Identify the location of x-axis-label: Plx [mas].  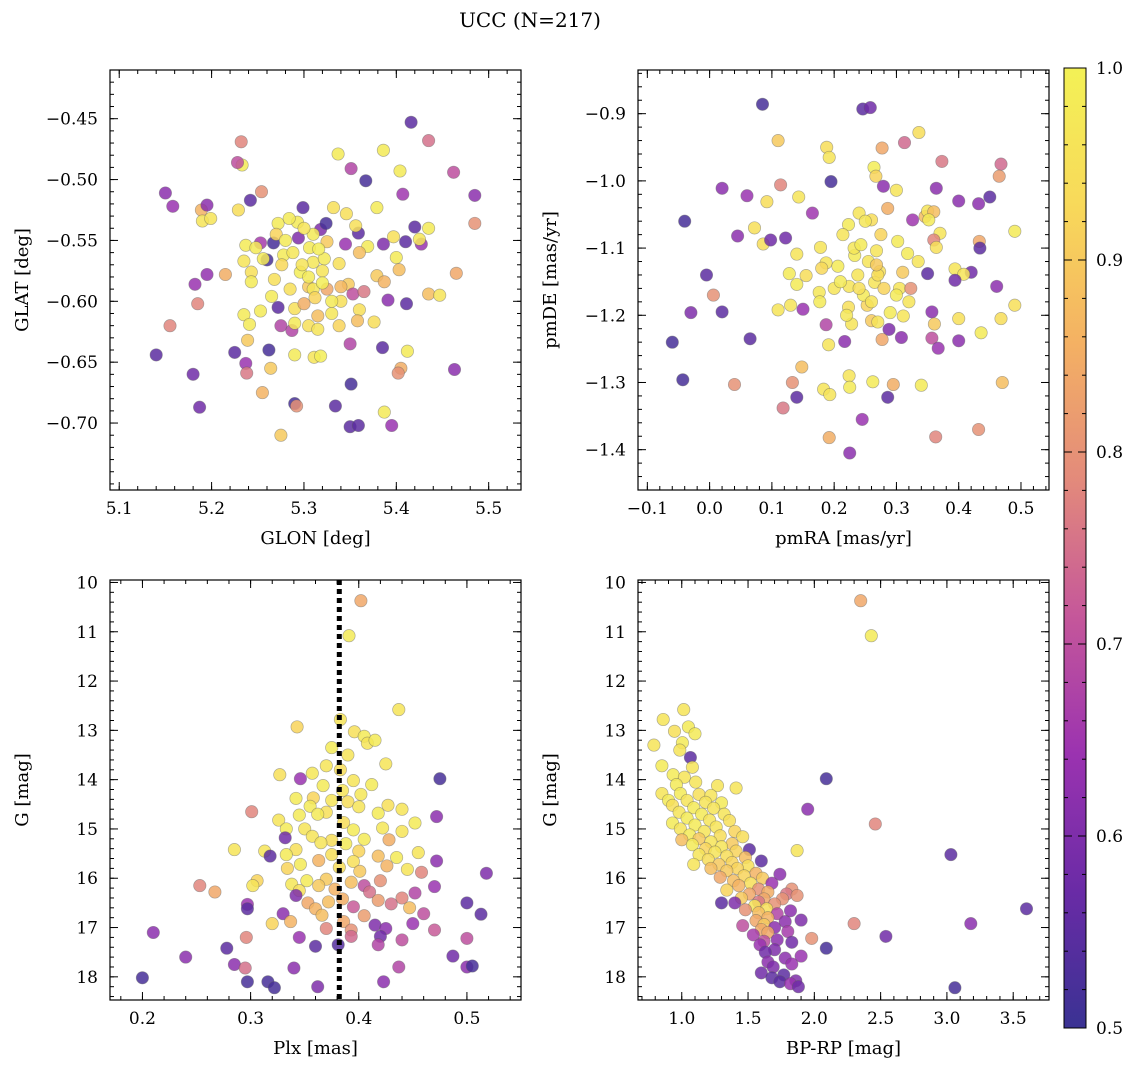
(315, 1048).